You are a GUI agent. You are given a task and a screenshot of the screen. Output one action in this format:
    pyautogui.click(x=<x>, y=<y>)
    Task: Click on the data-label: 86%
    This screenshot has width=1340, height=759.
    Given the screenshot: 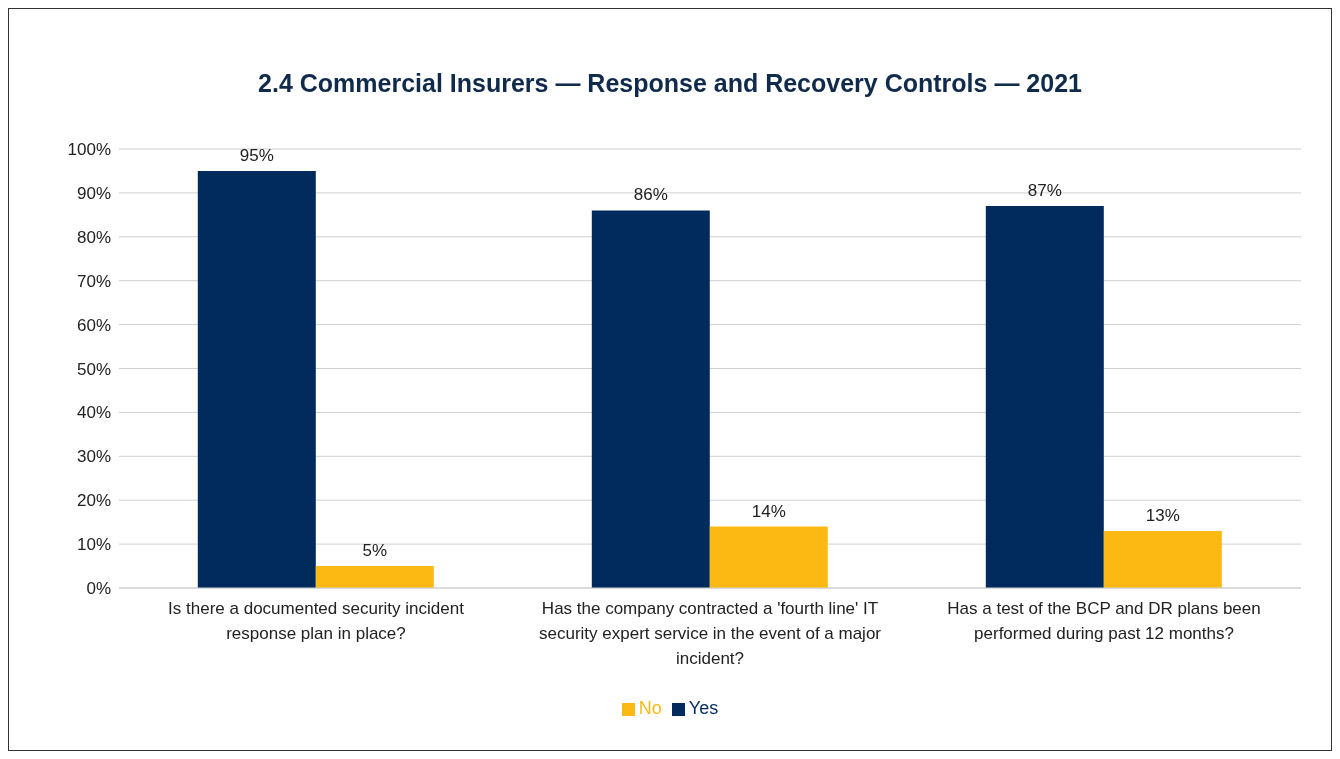 What is the action you would take?
    pyautogui.click(x=650, y=195)
    